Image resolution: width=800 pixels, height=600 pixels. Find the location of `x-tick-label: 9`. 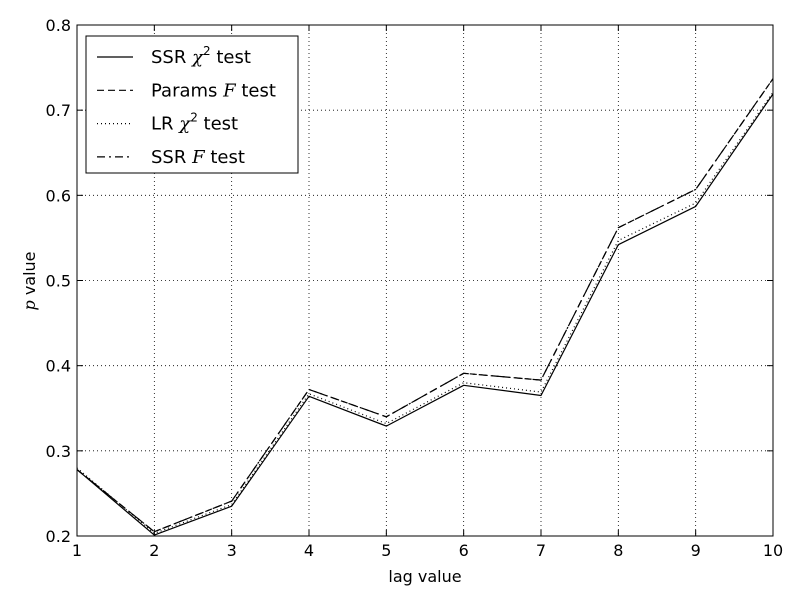

x-tick-label: 9 is located at coordinates (696, 550).